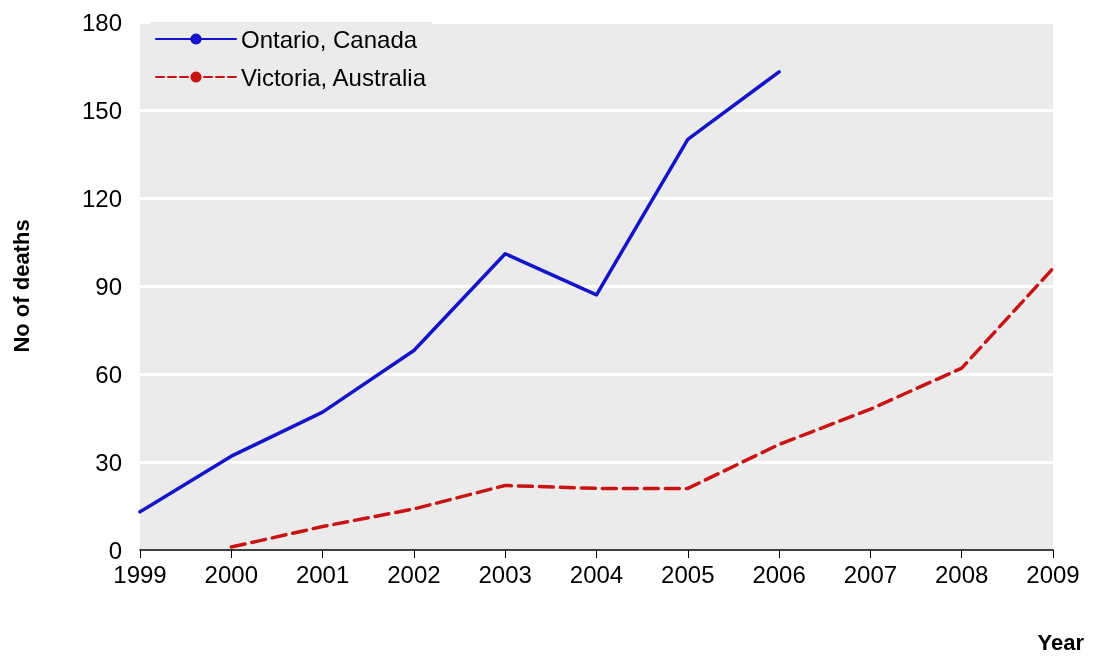  I want to click on y-tick-label: 120, so click(101, 198).